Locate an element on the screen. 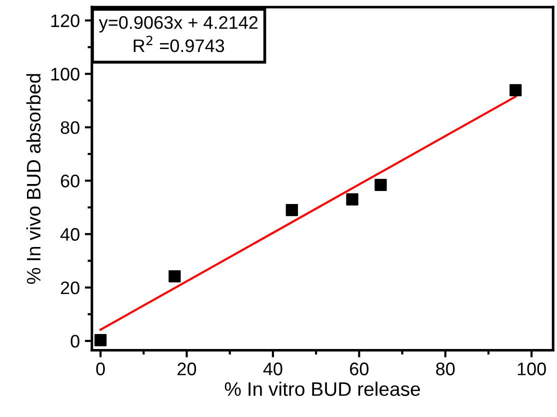 This screenshot has width=557, height=417. y-tick-label: 0 is located at coordinates (75, 341).